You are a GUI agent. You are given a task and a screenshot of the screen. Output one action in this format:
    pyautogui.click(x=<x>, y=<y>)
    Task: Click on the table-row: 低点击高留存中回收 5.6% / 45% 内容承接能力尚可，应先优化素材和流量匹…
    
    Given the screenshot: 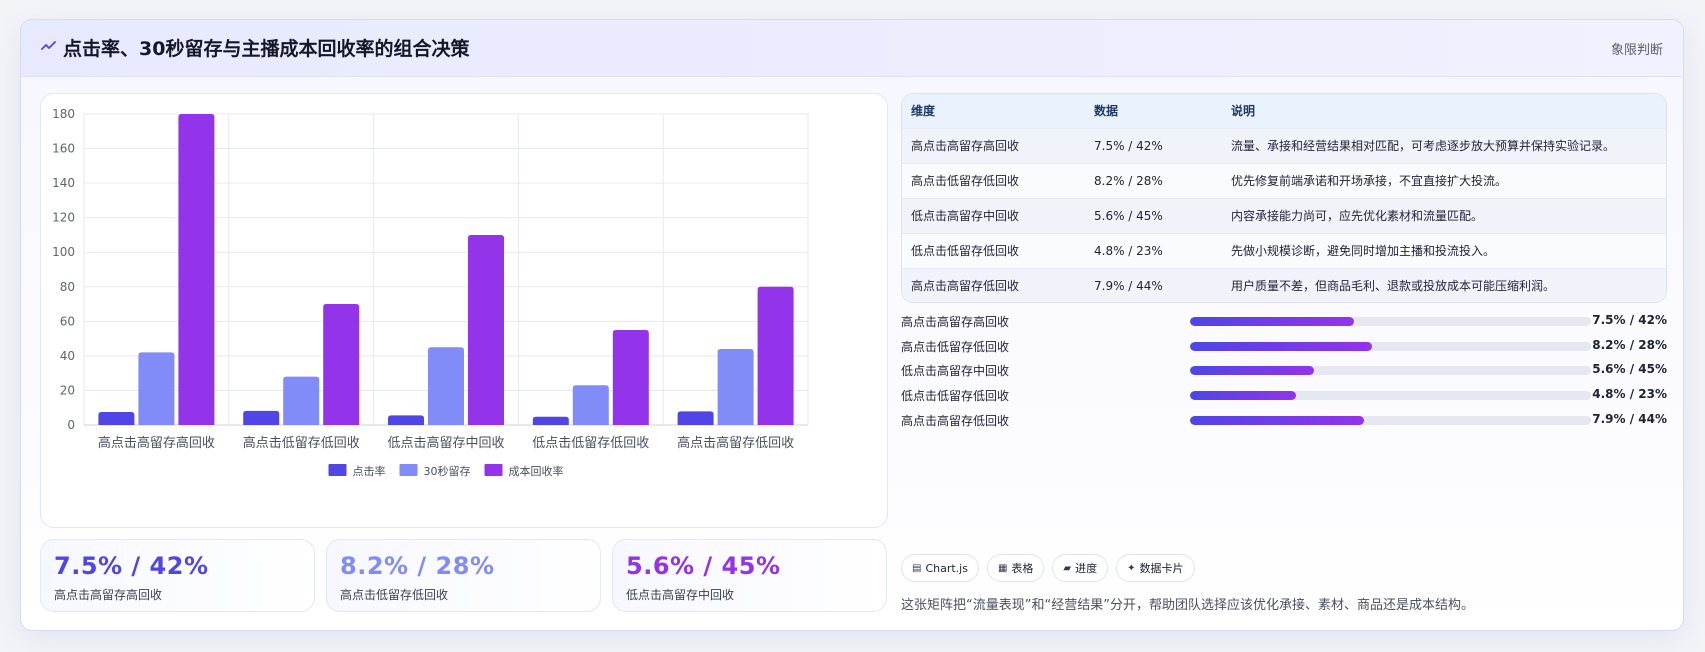 What is the action you would take?
    pyautogui.click(x=1284, y=215)
    